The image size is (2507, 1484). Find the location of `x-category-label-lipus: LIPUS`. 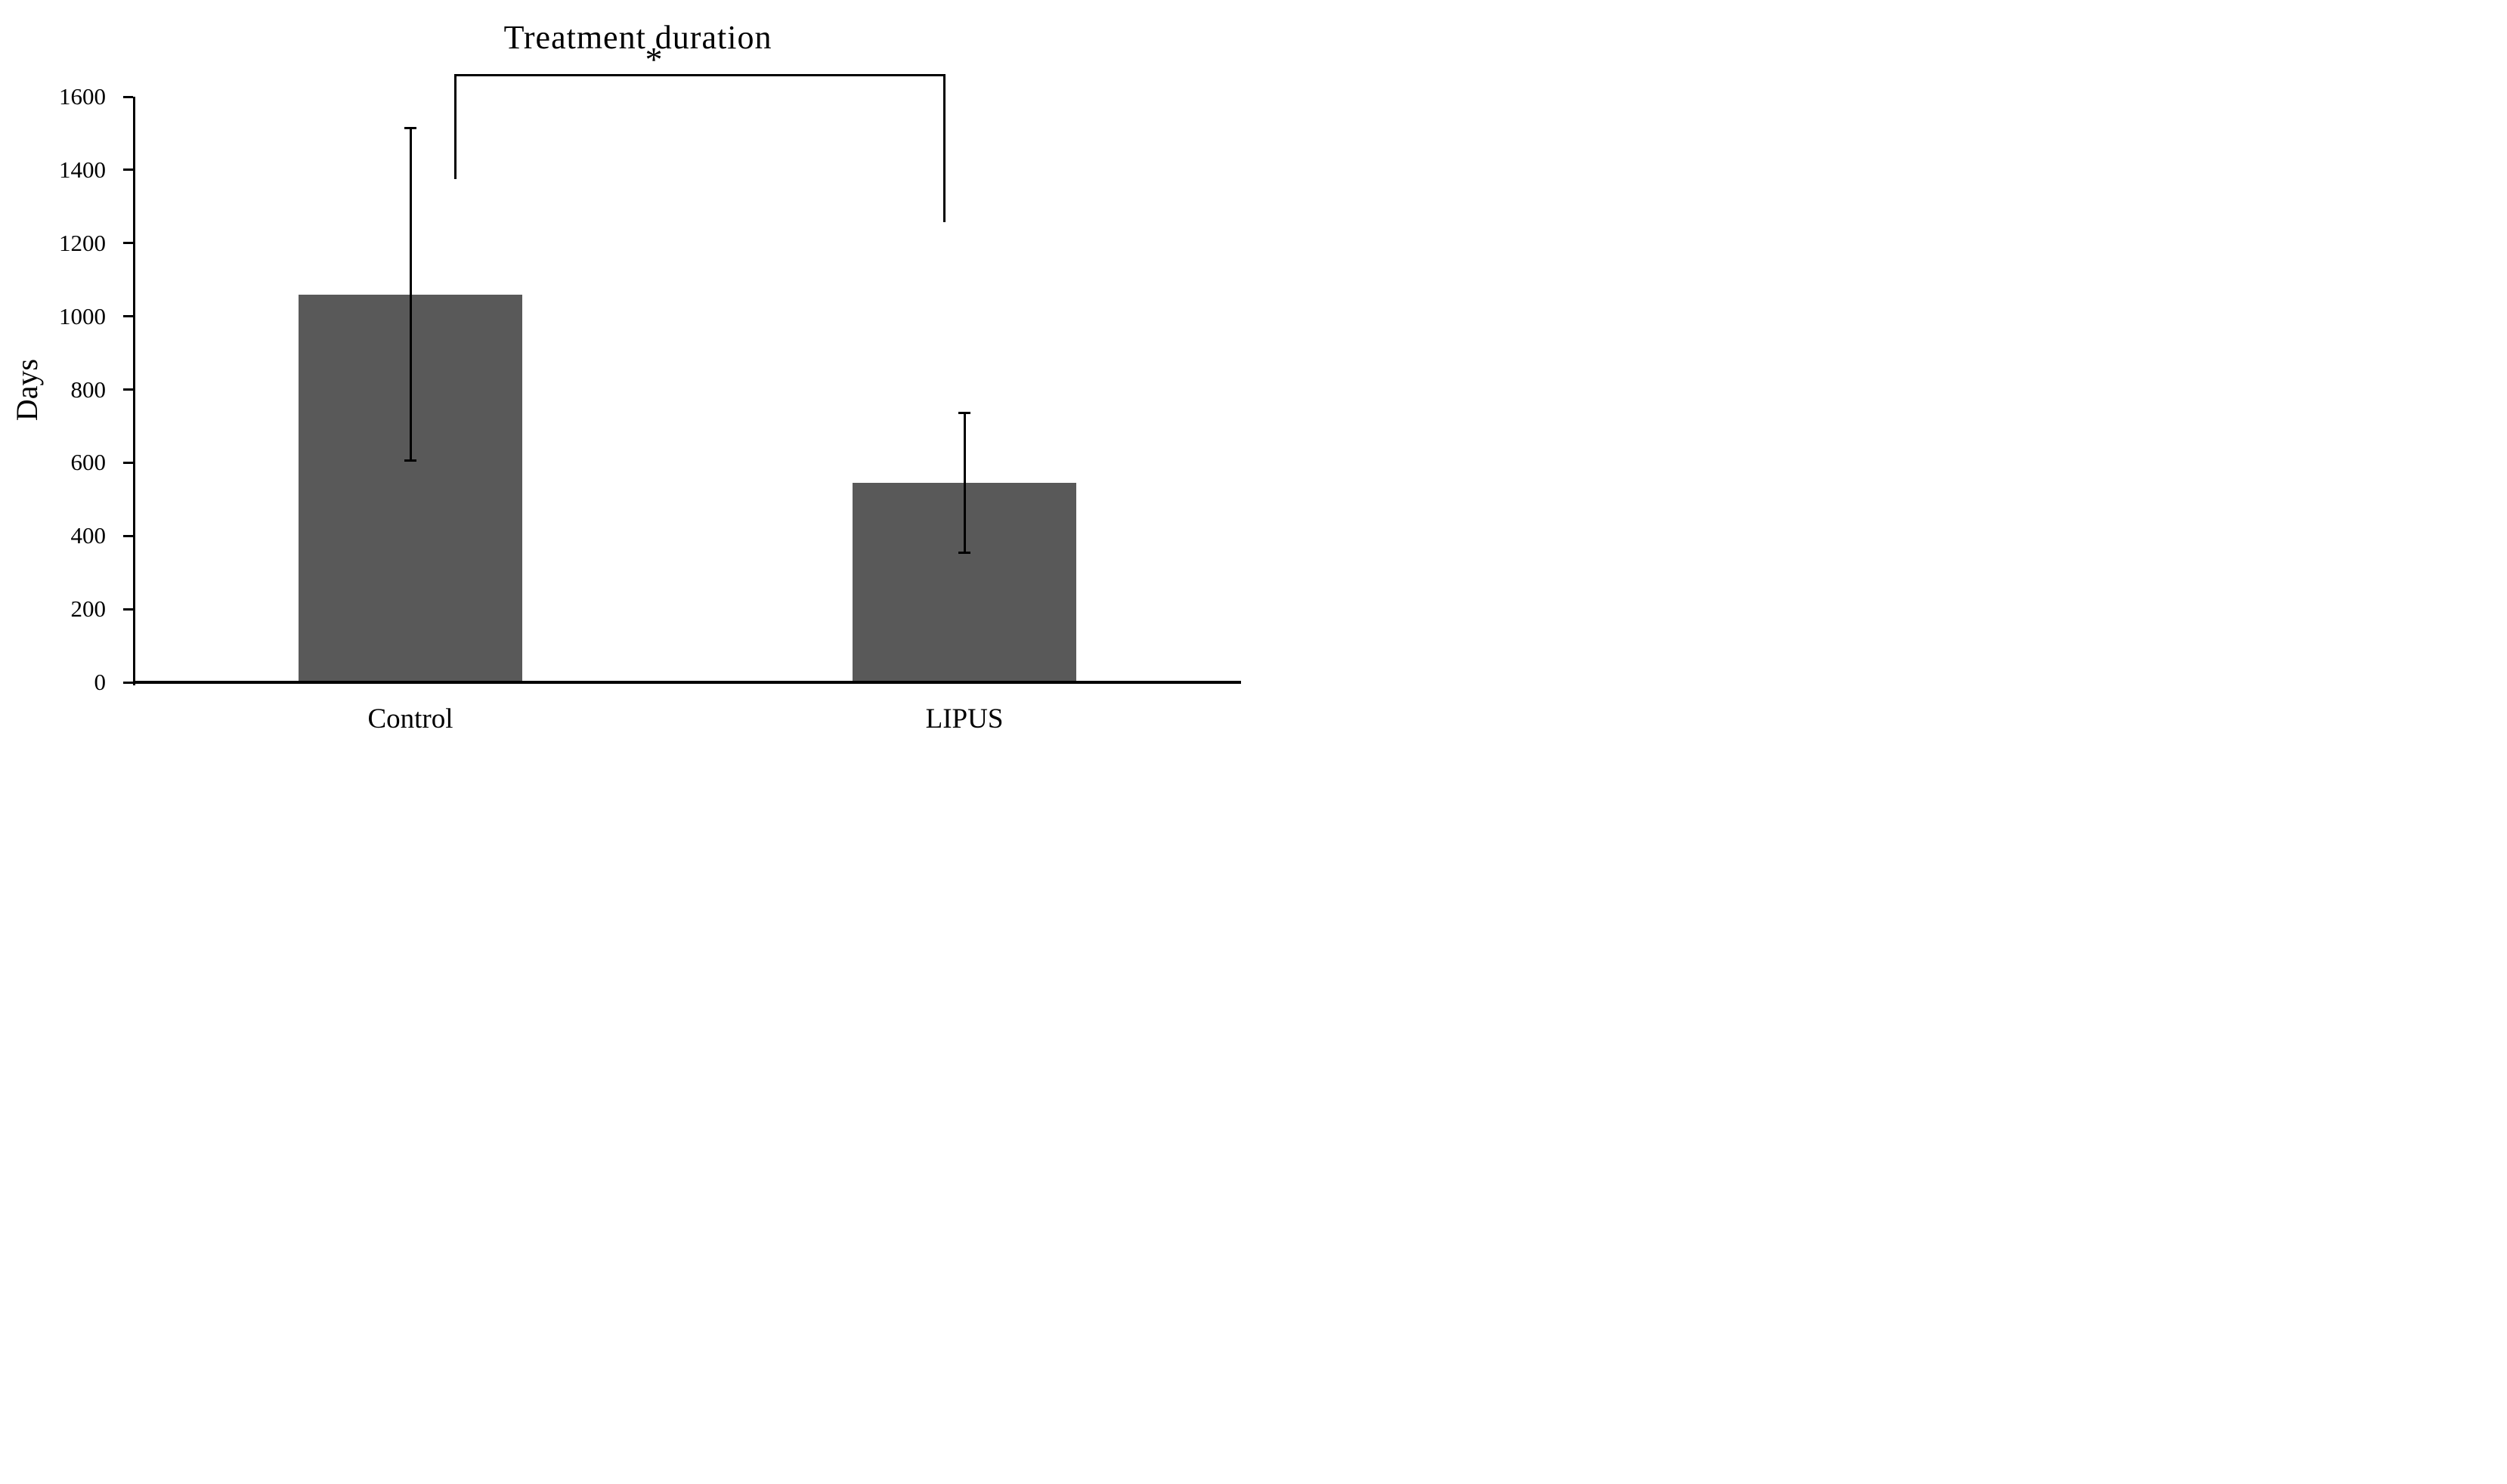

x-category-label-lipus: LIPUS is located at coordinates (965, 719).